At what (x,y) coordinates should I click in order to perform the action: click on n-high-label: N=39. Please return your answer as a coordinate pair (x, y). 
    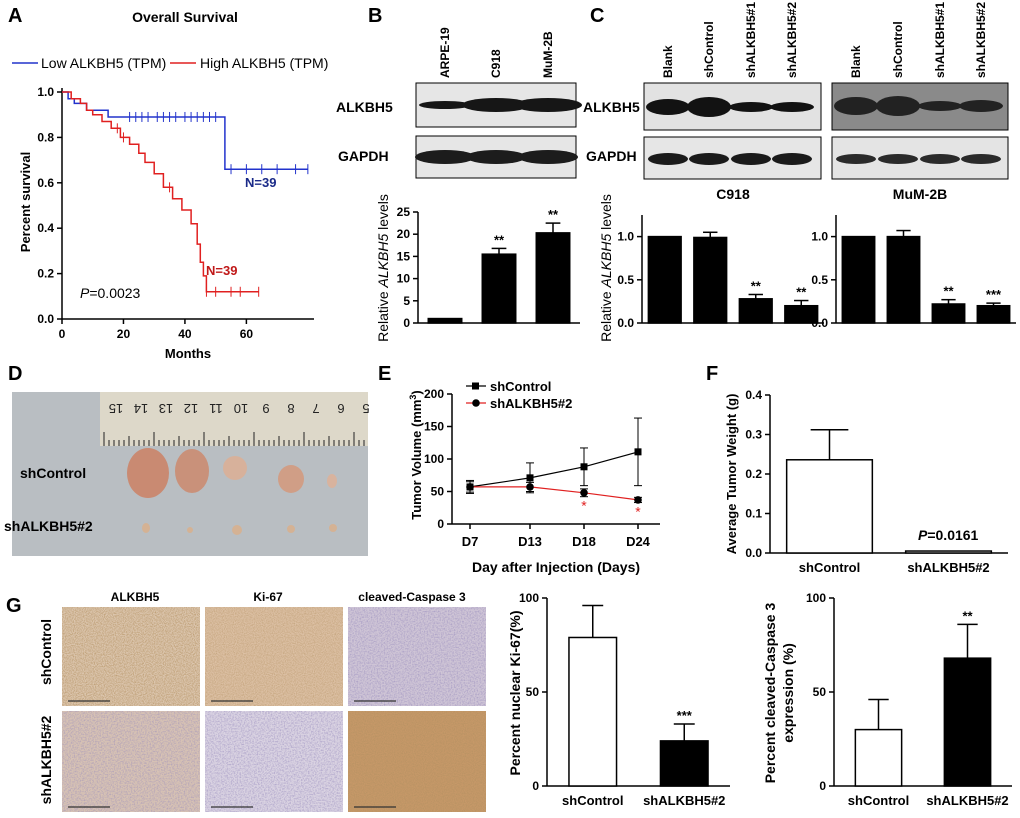
    Looking at the image, I should click on (221, 270).